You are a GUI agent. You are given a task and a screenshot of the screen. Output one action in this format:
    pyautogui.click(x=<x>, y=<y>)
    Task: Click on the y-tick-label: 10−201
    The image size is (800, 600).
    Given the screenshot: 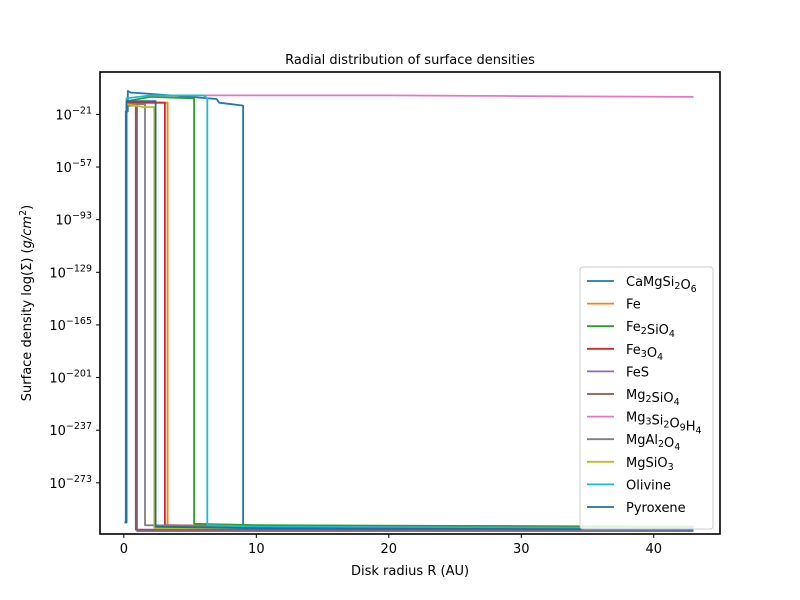 What is the action you would take?
    pyautogui.click(x=70, y=378)
    